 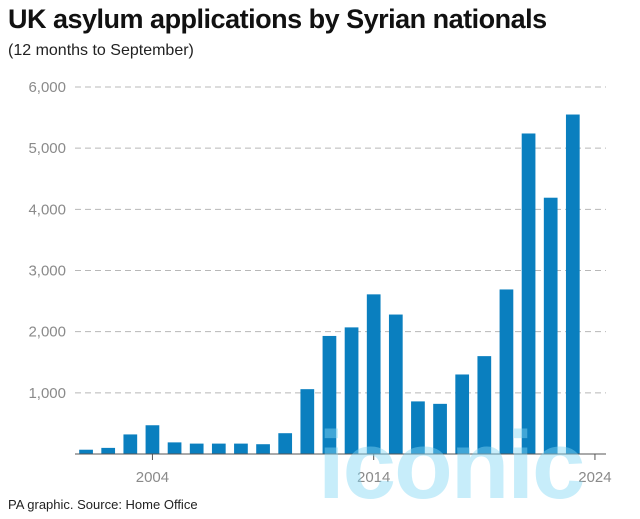 What do you see at coordinates (47, 271) in the screenshot?
I see `y-tick-label: 3,000` at bounding box center [47, 271].